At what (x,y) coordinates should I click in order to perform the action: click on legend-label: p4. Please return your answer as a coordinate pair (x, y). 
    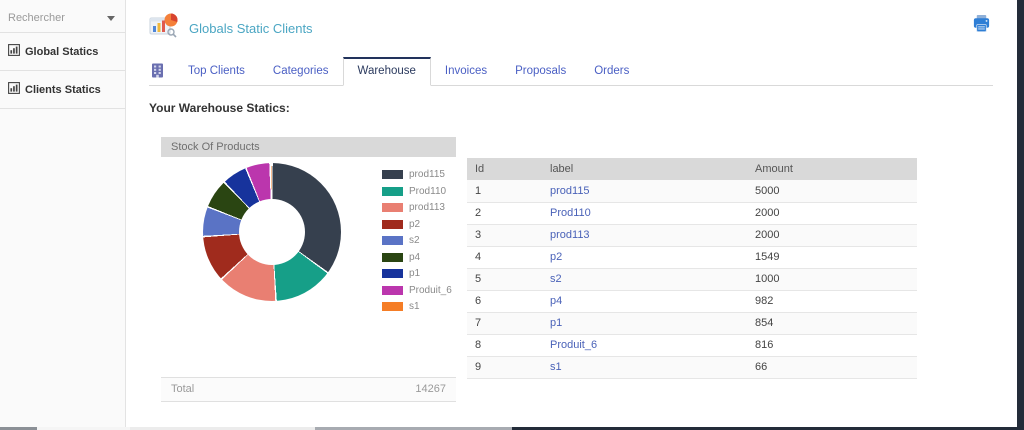
    Looking at the image, I should click on (415, 257).